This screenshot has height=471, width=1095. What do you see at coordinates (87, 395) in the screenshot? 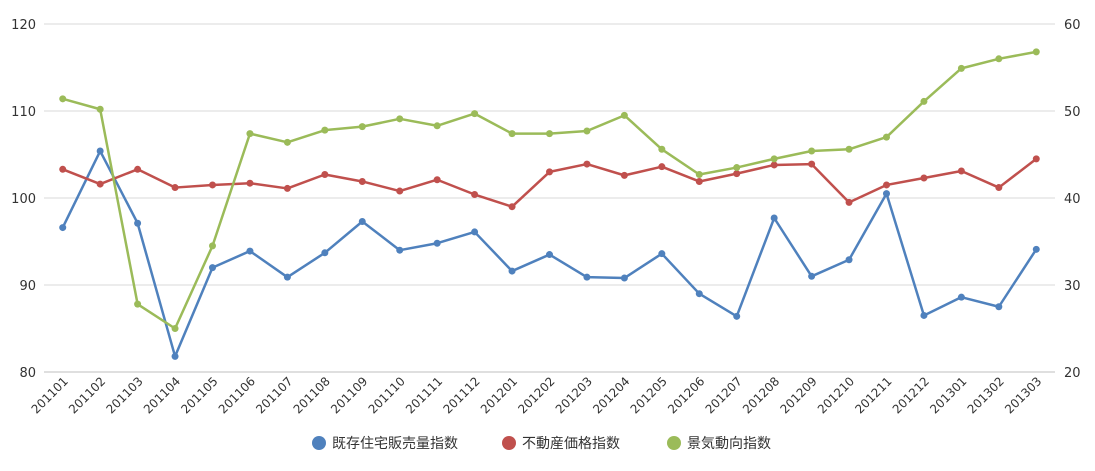
I see `x-tick-label: 201102` at bounding box center [87, 395].